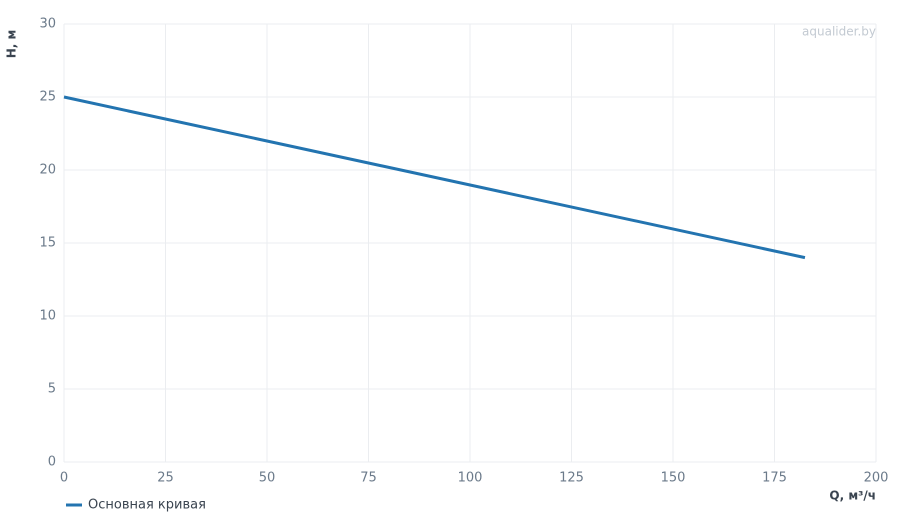 This screenshot has width=900, height=520. Describe the element at coordinates (571, 478) in the screenshot. I see `x-tick-label: 125` at that location.